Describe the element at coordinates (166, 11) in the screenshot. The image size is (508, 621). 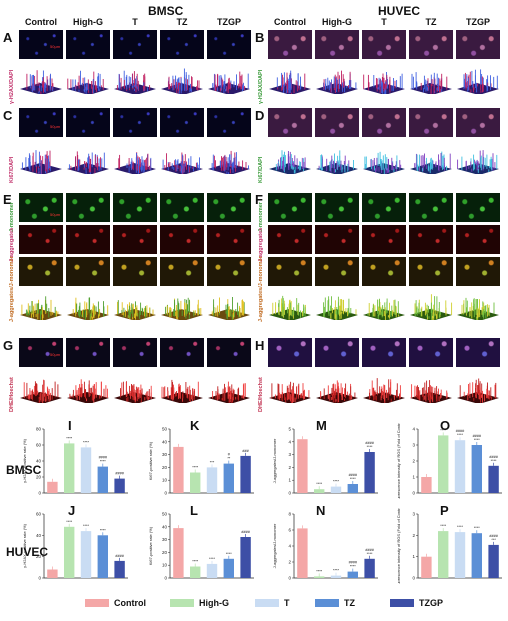
I see `group-title-bmsc: BMSC` at that location.